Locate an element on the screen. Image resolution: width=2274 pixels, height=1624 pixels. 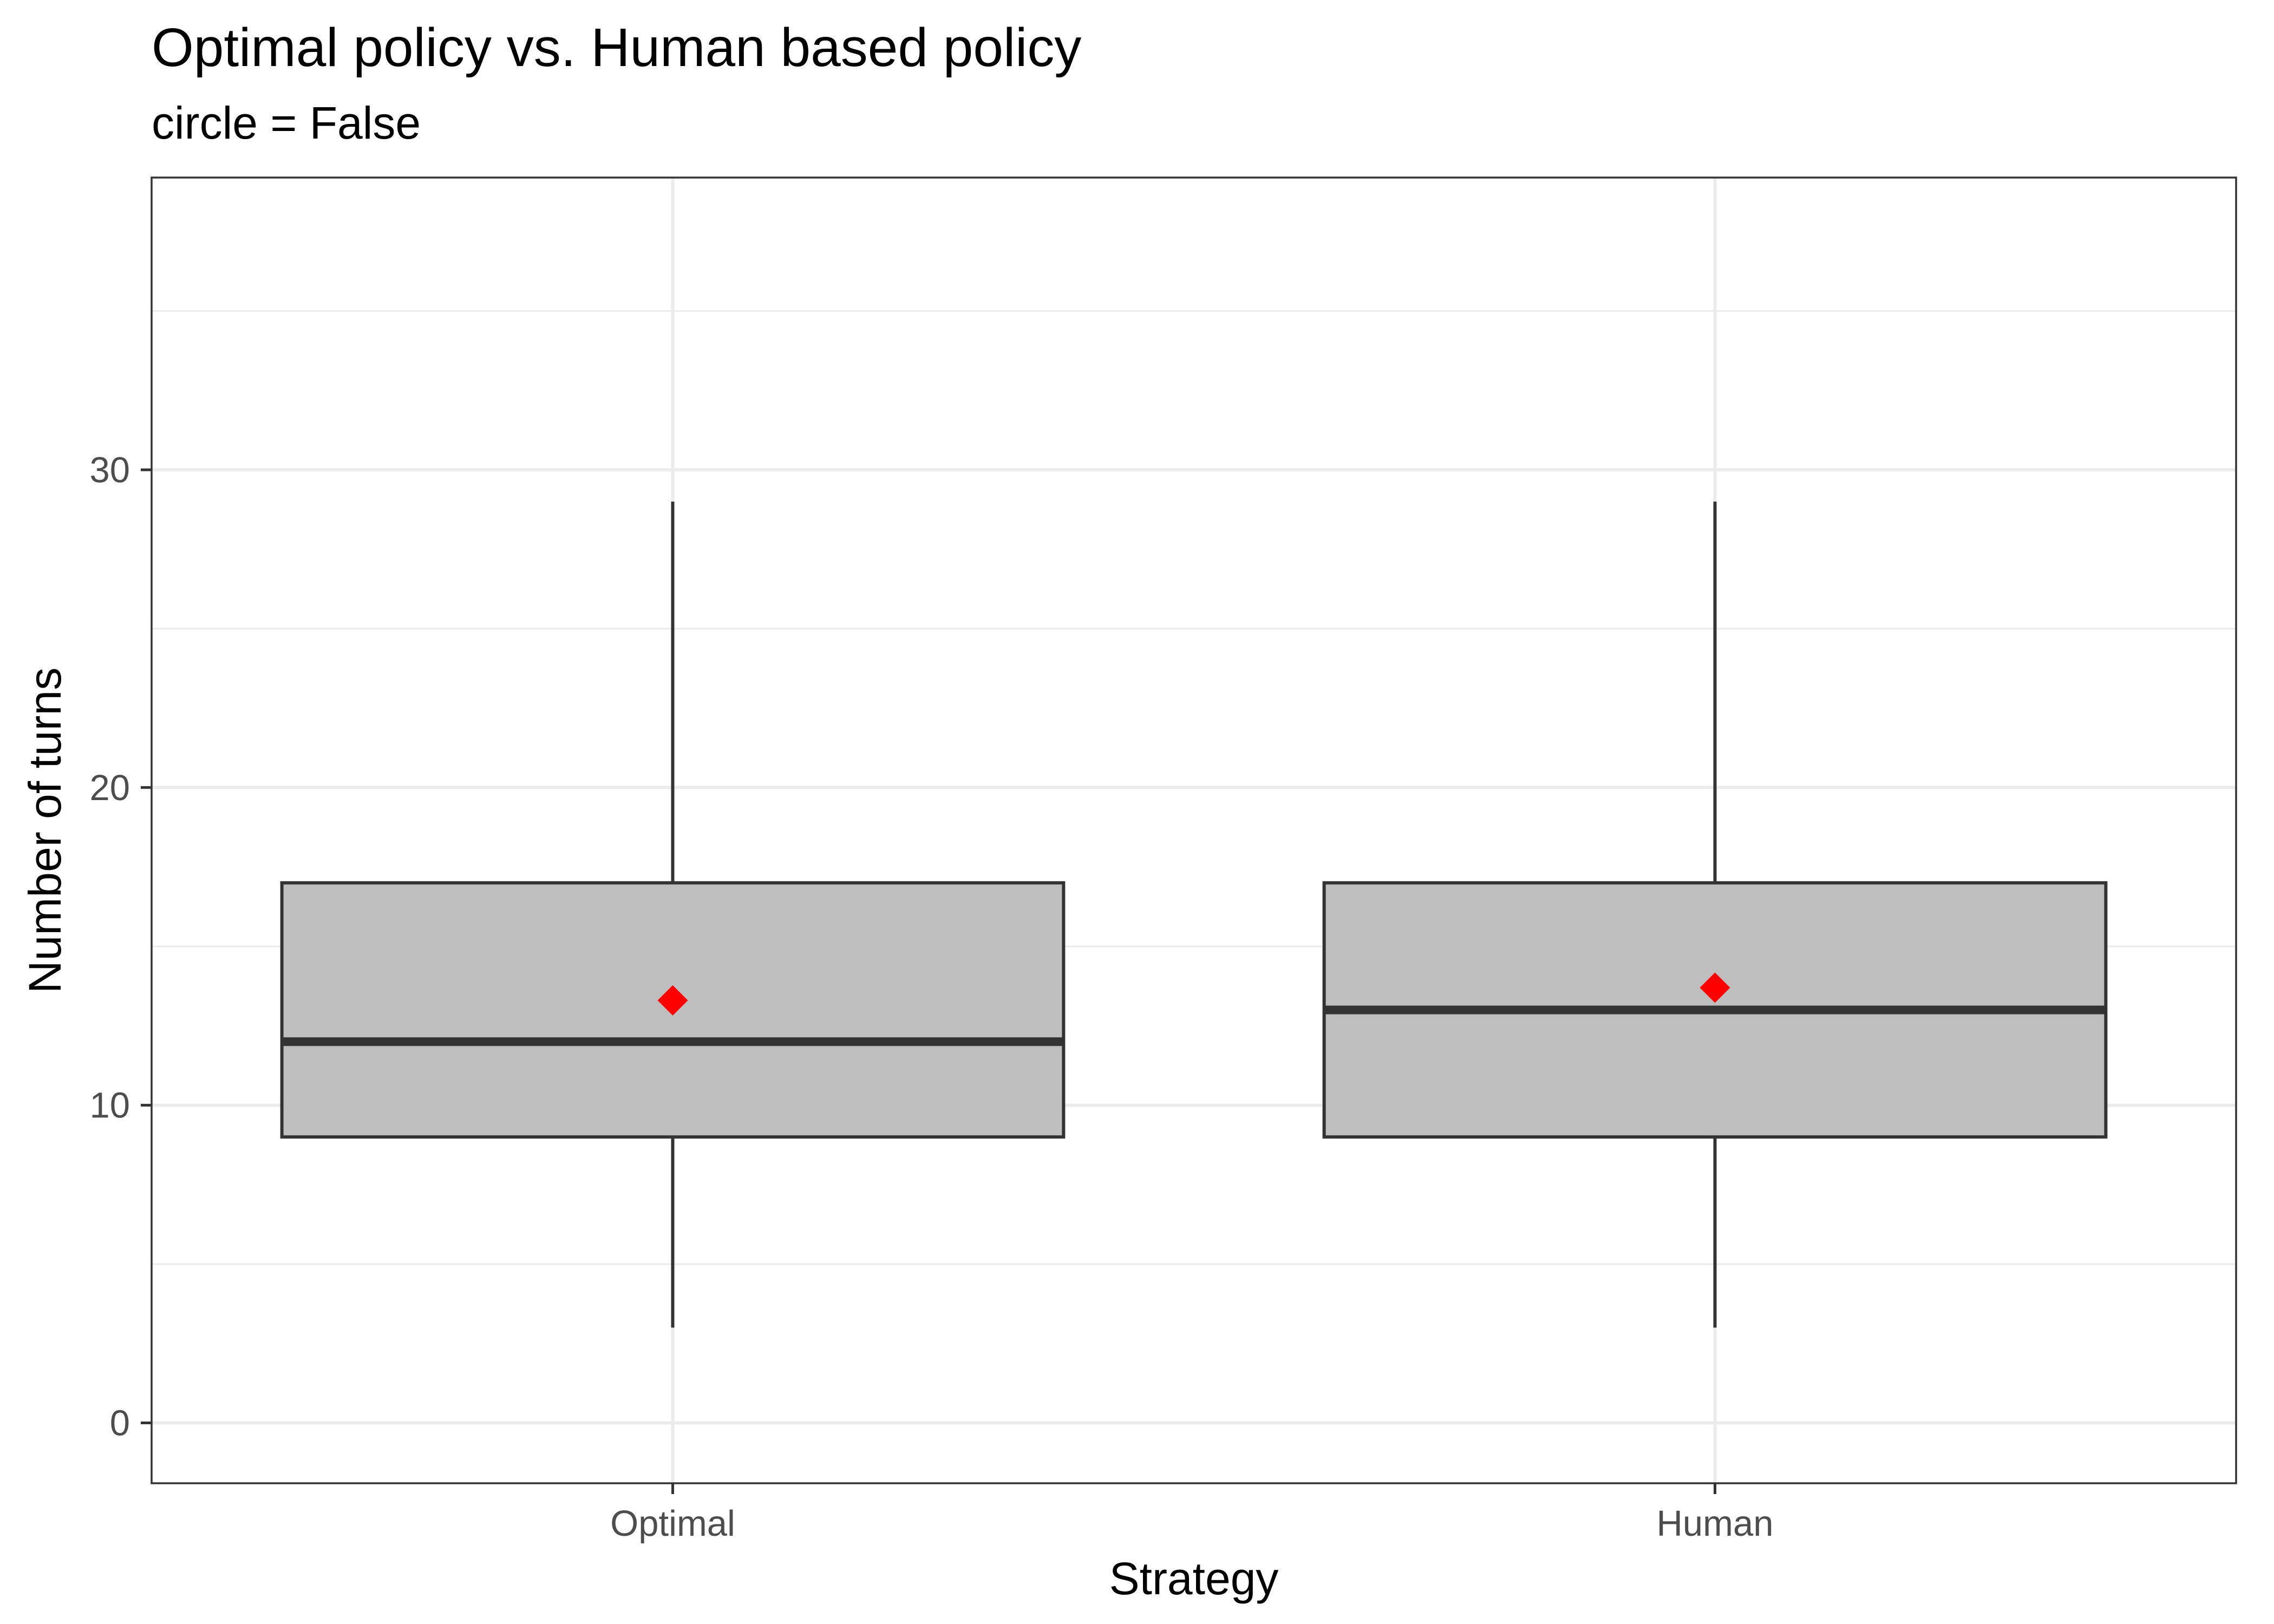
y-tick-label: 10 is located at coordinates (110, 1105).